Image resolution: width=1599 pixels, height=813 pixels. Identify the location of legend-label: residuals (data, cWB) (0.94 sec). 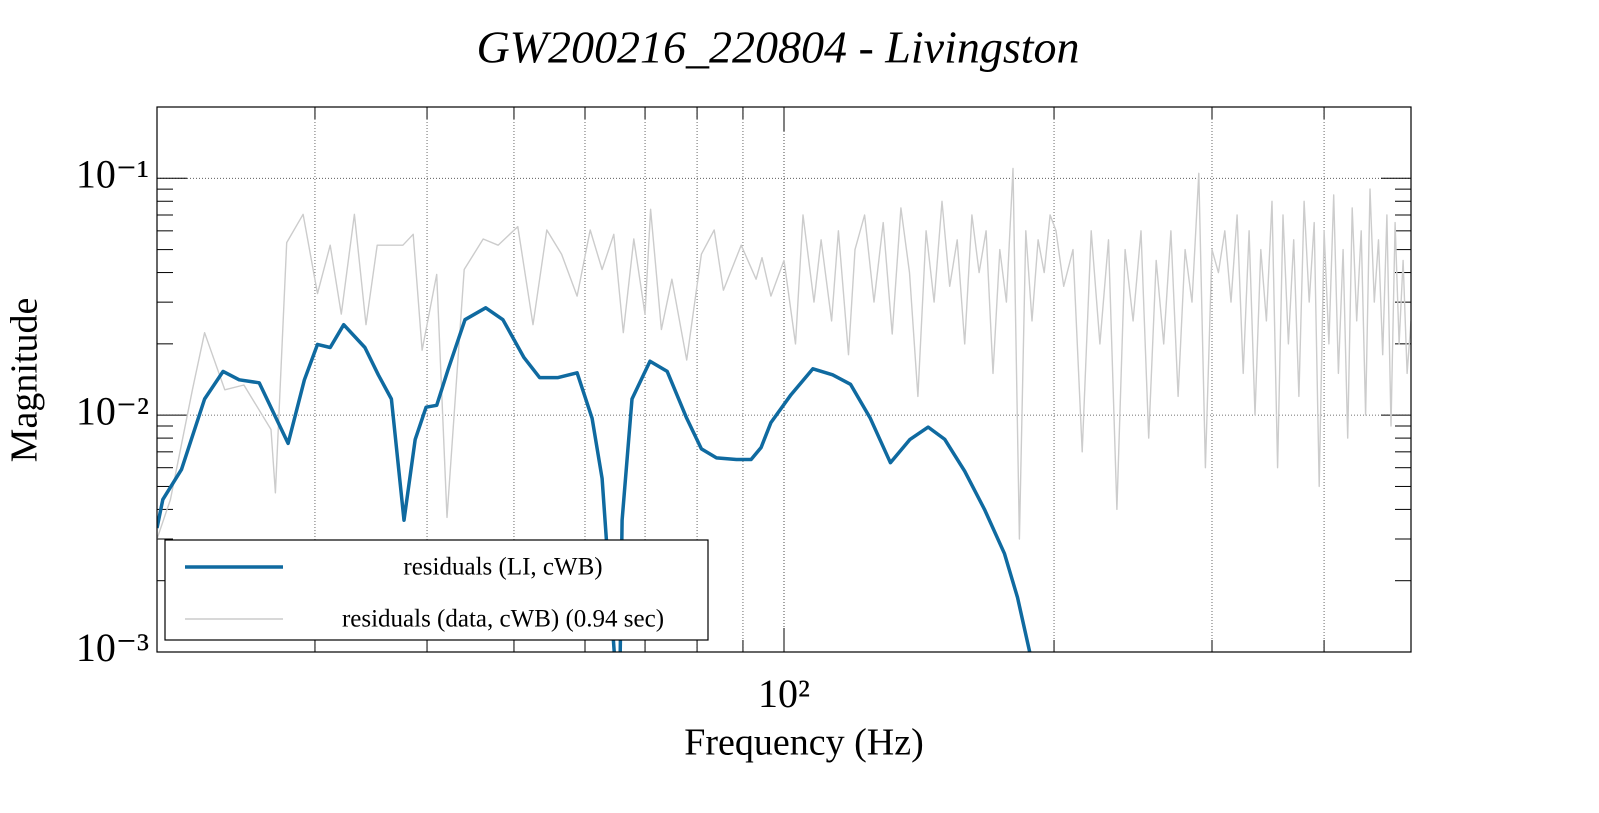
(503, 619).